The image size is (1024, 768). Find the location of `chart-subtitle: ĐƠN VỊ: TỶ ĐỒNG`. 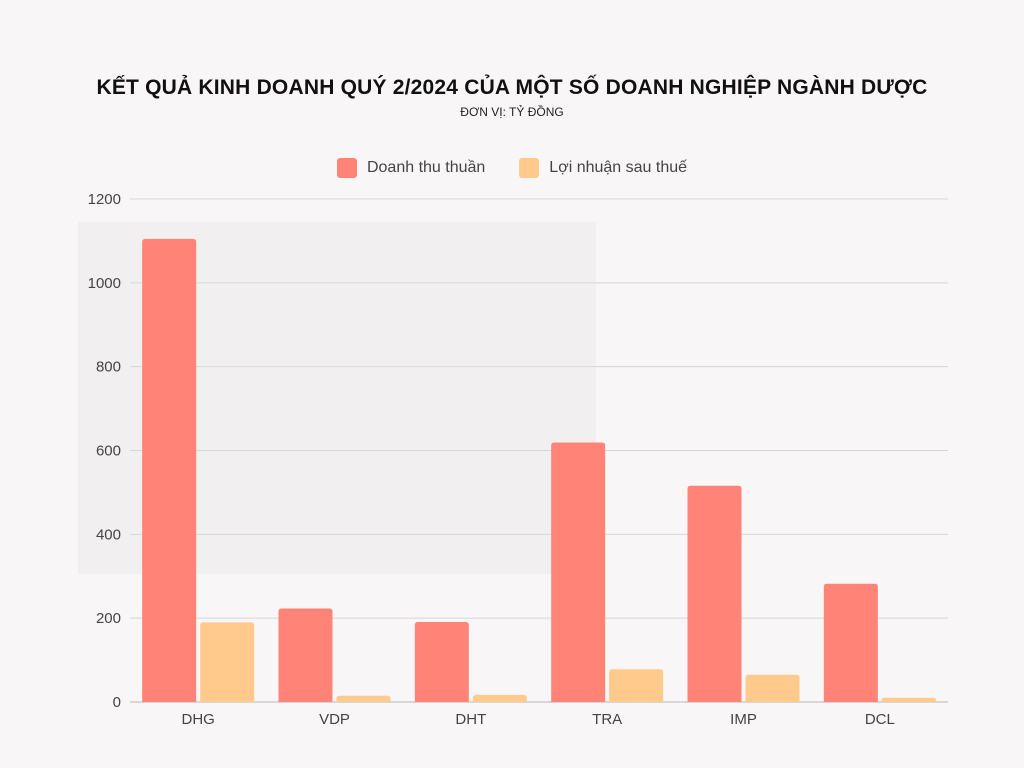

chart-subtitle: ĐƠN VỊ: TỶ ĐỒNG is located at coordinates (512, 112).